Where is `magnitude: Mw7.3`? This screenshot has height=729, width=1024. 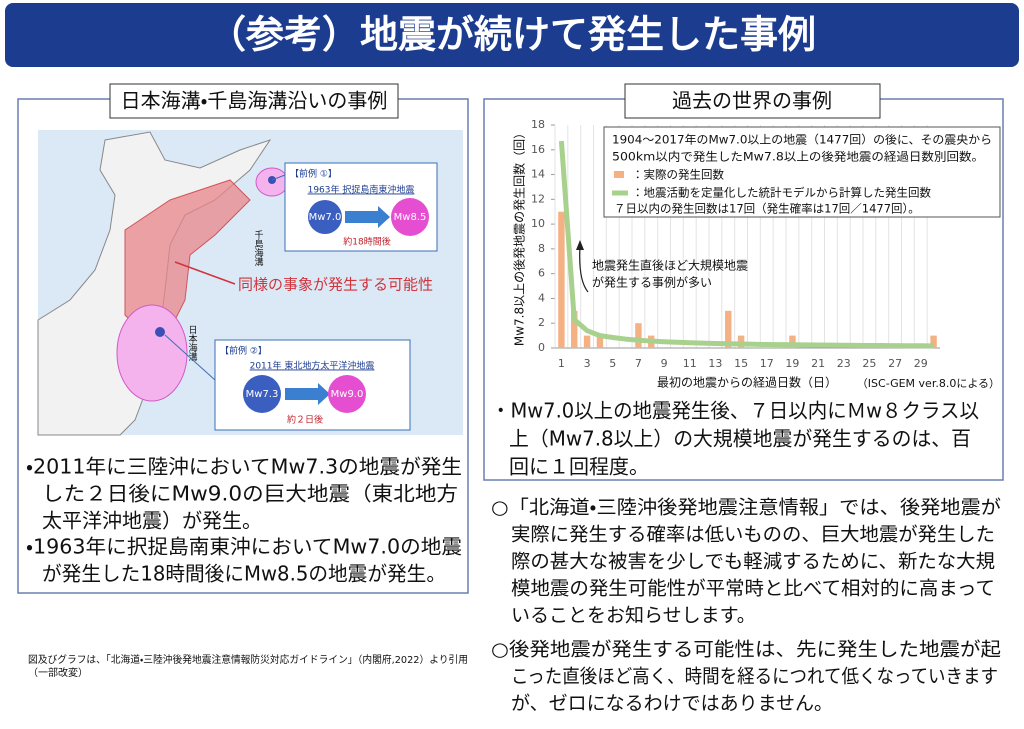
magnitude: Mw7.3 is located at coordinates (262, 394).